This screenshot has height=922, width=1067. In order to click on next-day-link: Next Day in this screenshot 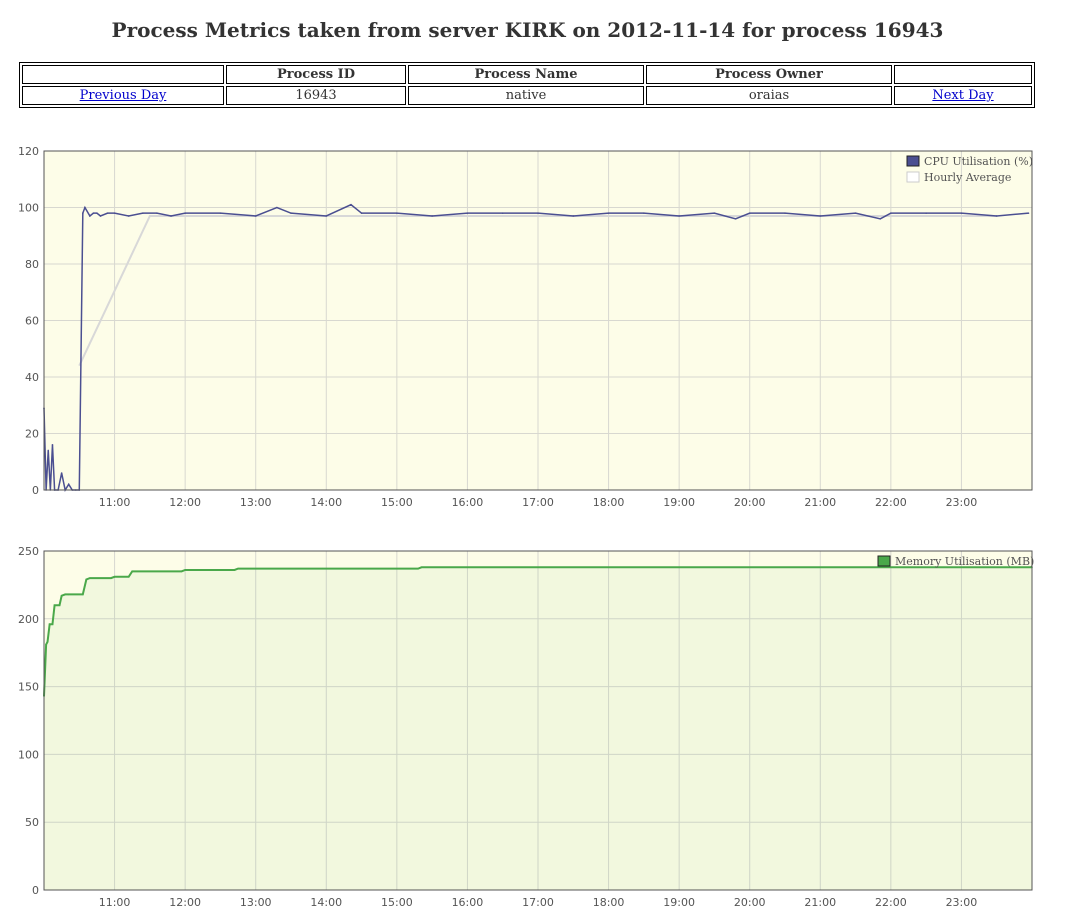, I will do `click(963, 95)`.